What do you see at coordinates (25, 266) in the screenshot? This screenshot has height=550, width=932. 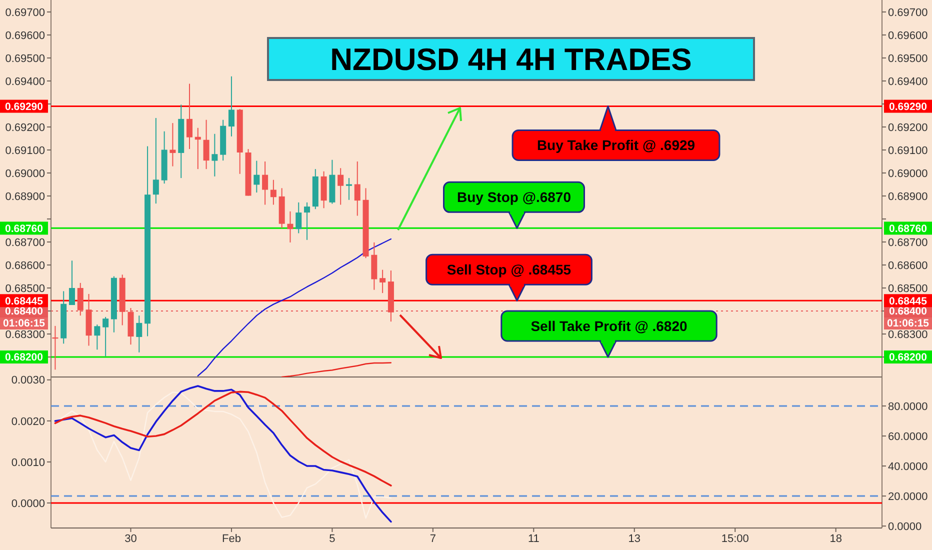 I see `y-tick-label: 0.68600` at bounding box center [25, 266].